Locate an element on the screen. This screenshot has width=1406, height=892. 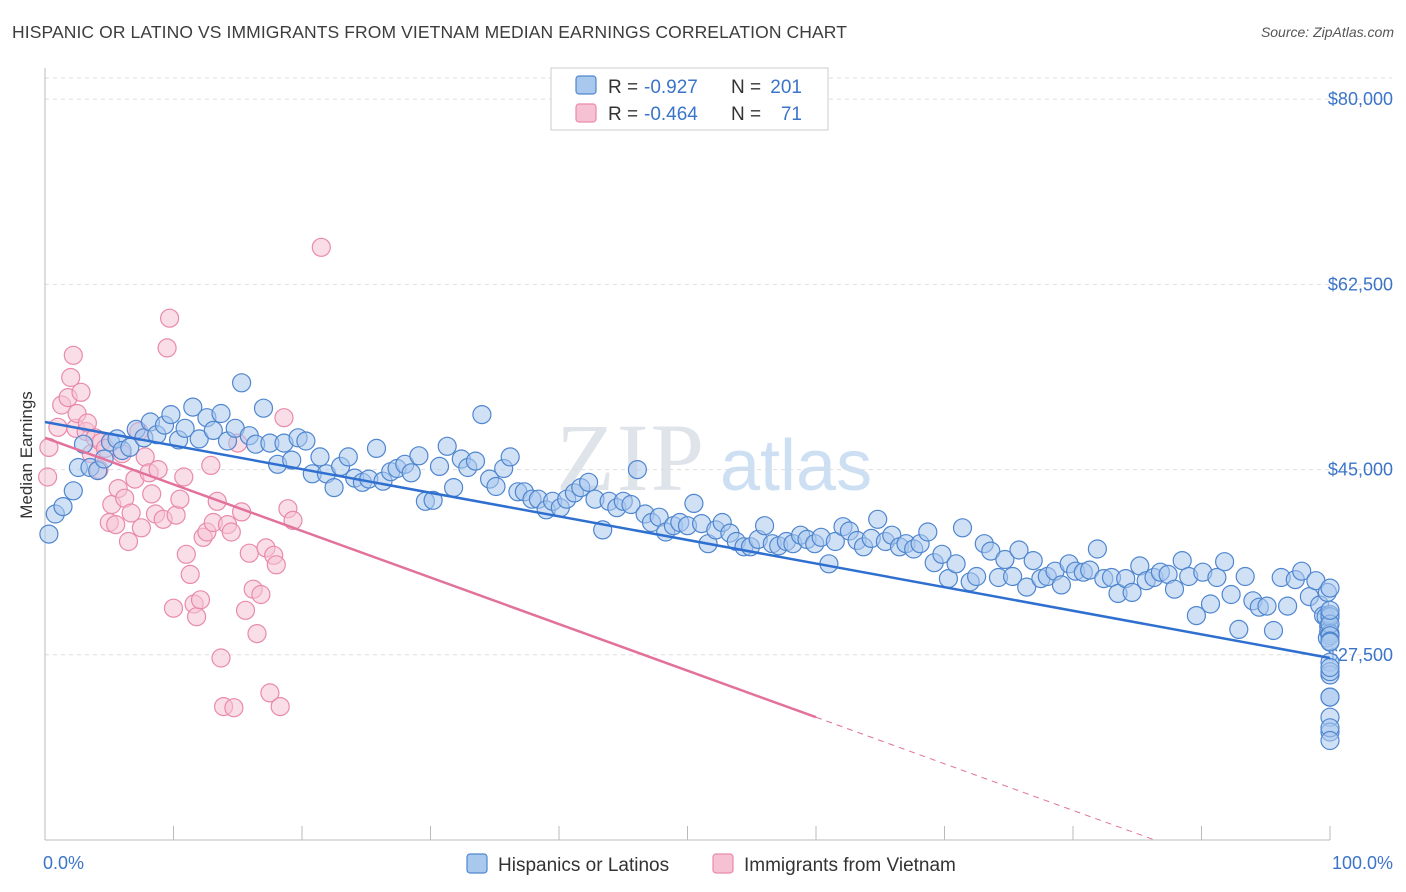
y-tick-label: $80,000 is located at coordinates (1360, 99).